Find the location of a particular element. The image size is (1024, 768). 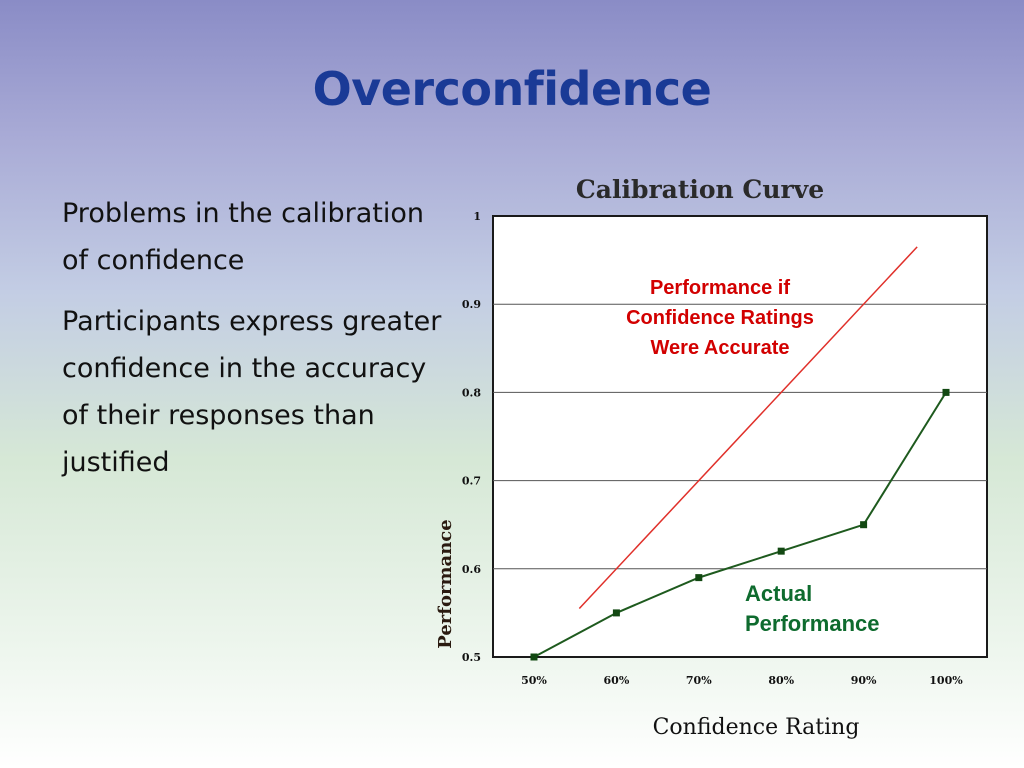

actual-line-label: Performance is located at coordinates (812, 623).